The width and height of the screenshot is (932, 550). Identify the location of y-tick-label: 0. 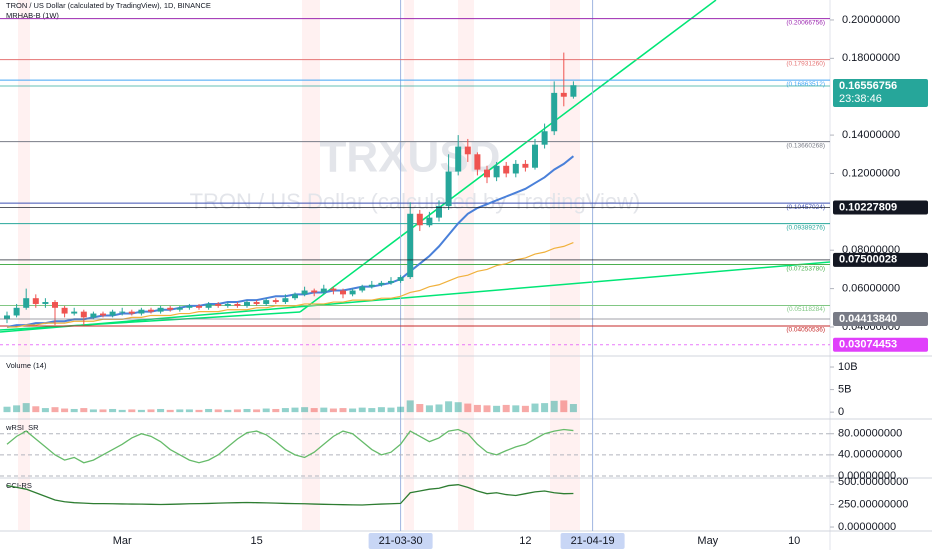
(841, 412).